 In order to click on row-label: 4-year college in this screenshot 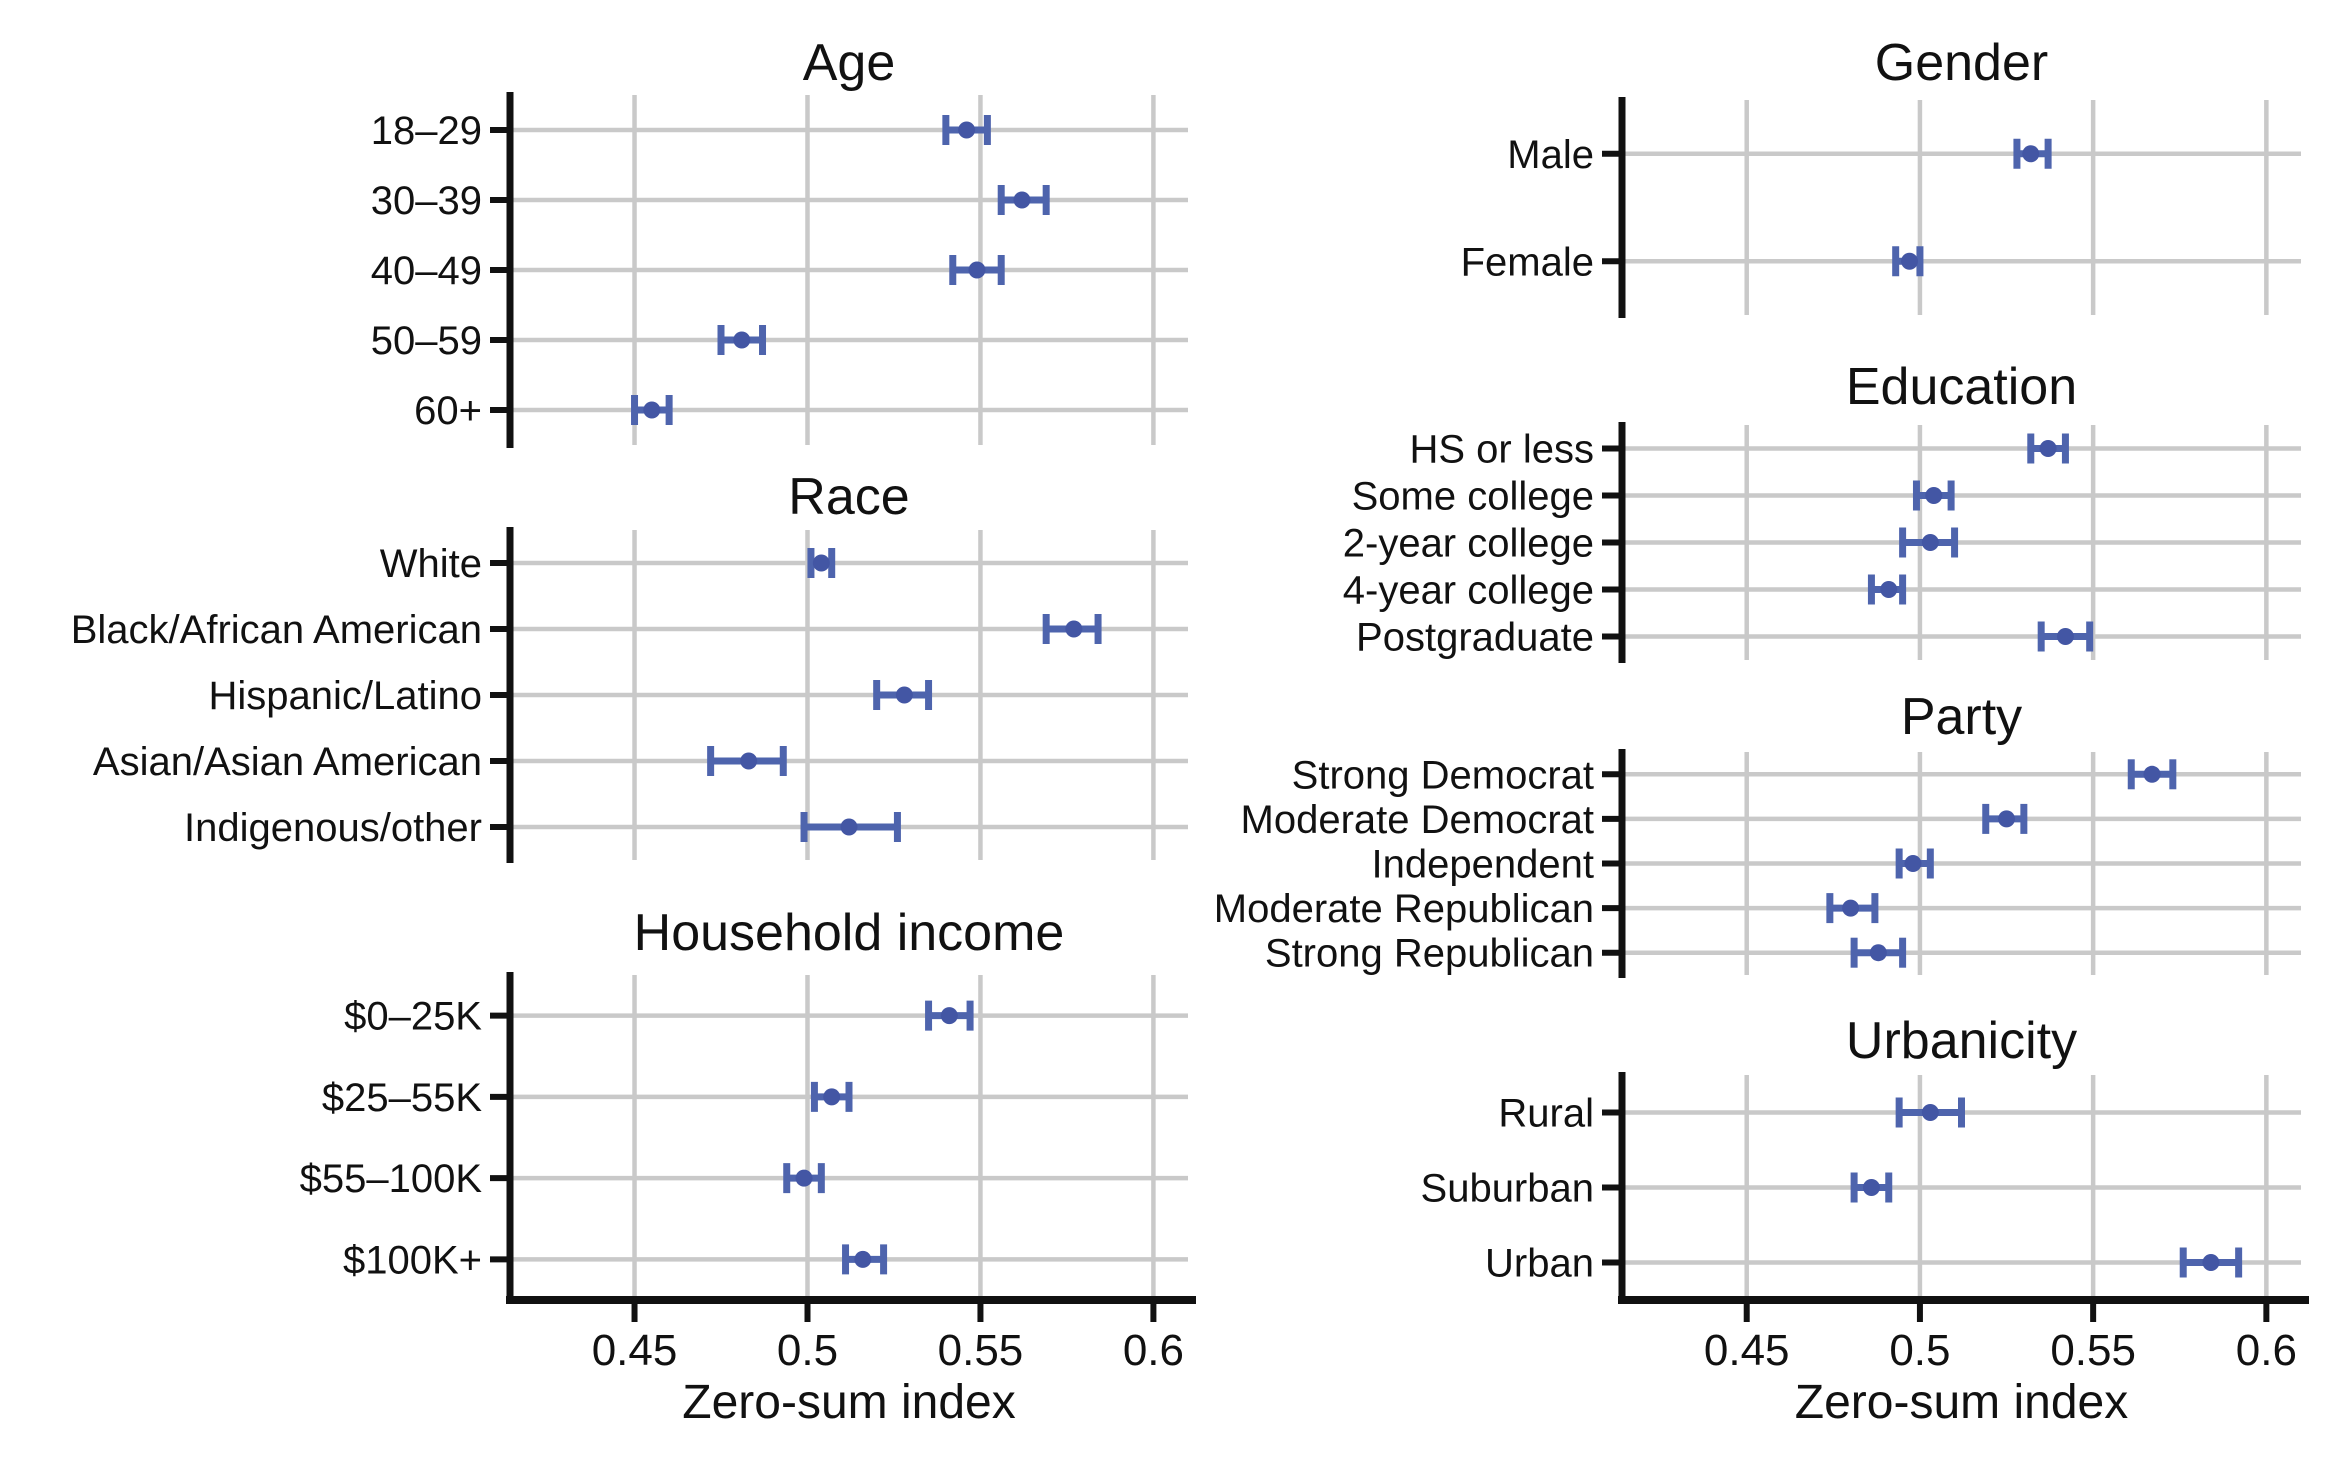, I will do `click(1468, 591)`.